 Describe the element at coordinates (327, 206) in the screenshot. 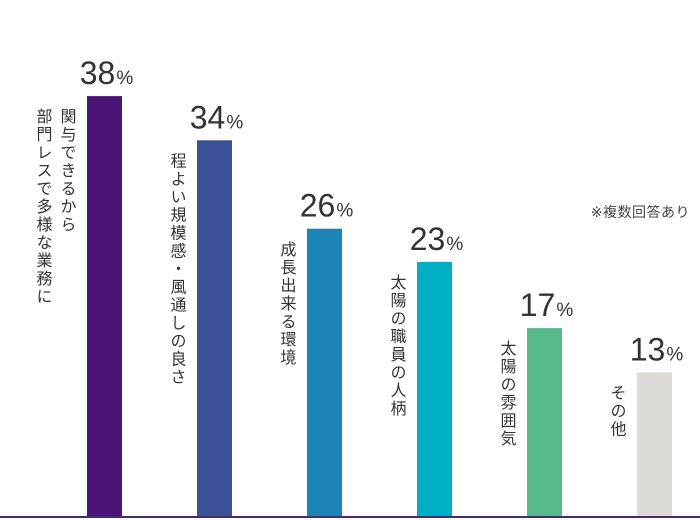

I see `value-label-3: 26%` at that location.